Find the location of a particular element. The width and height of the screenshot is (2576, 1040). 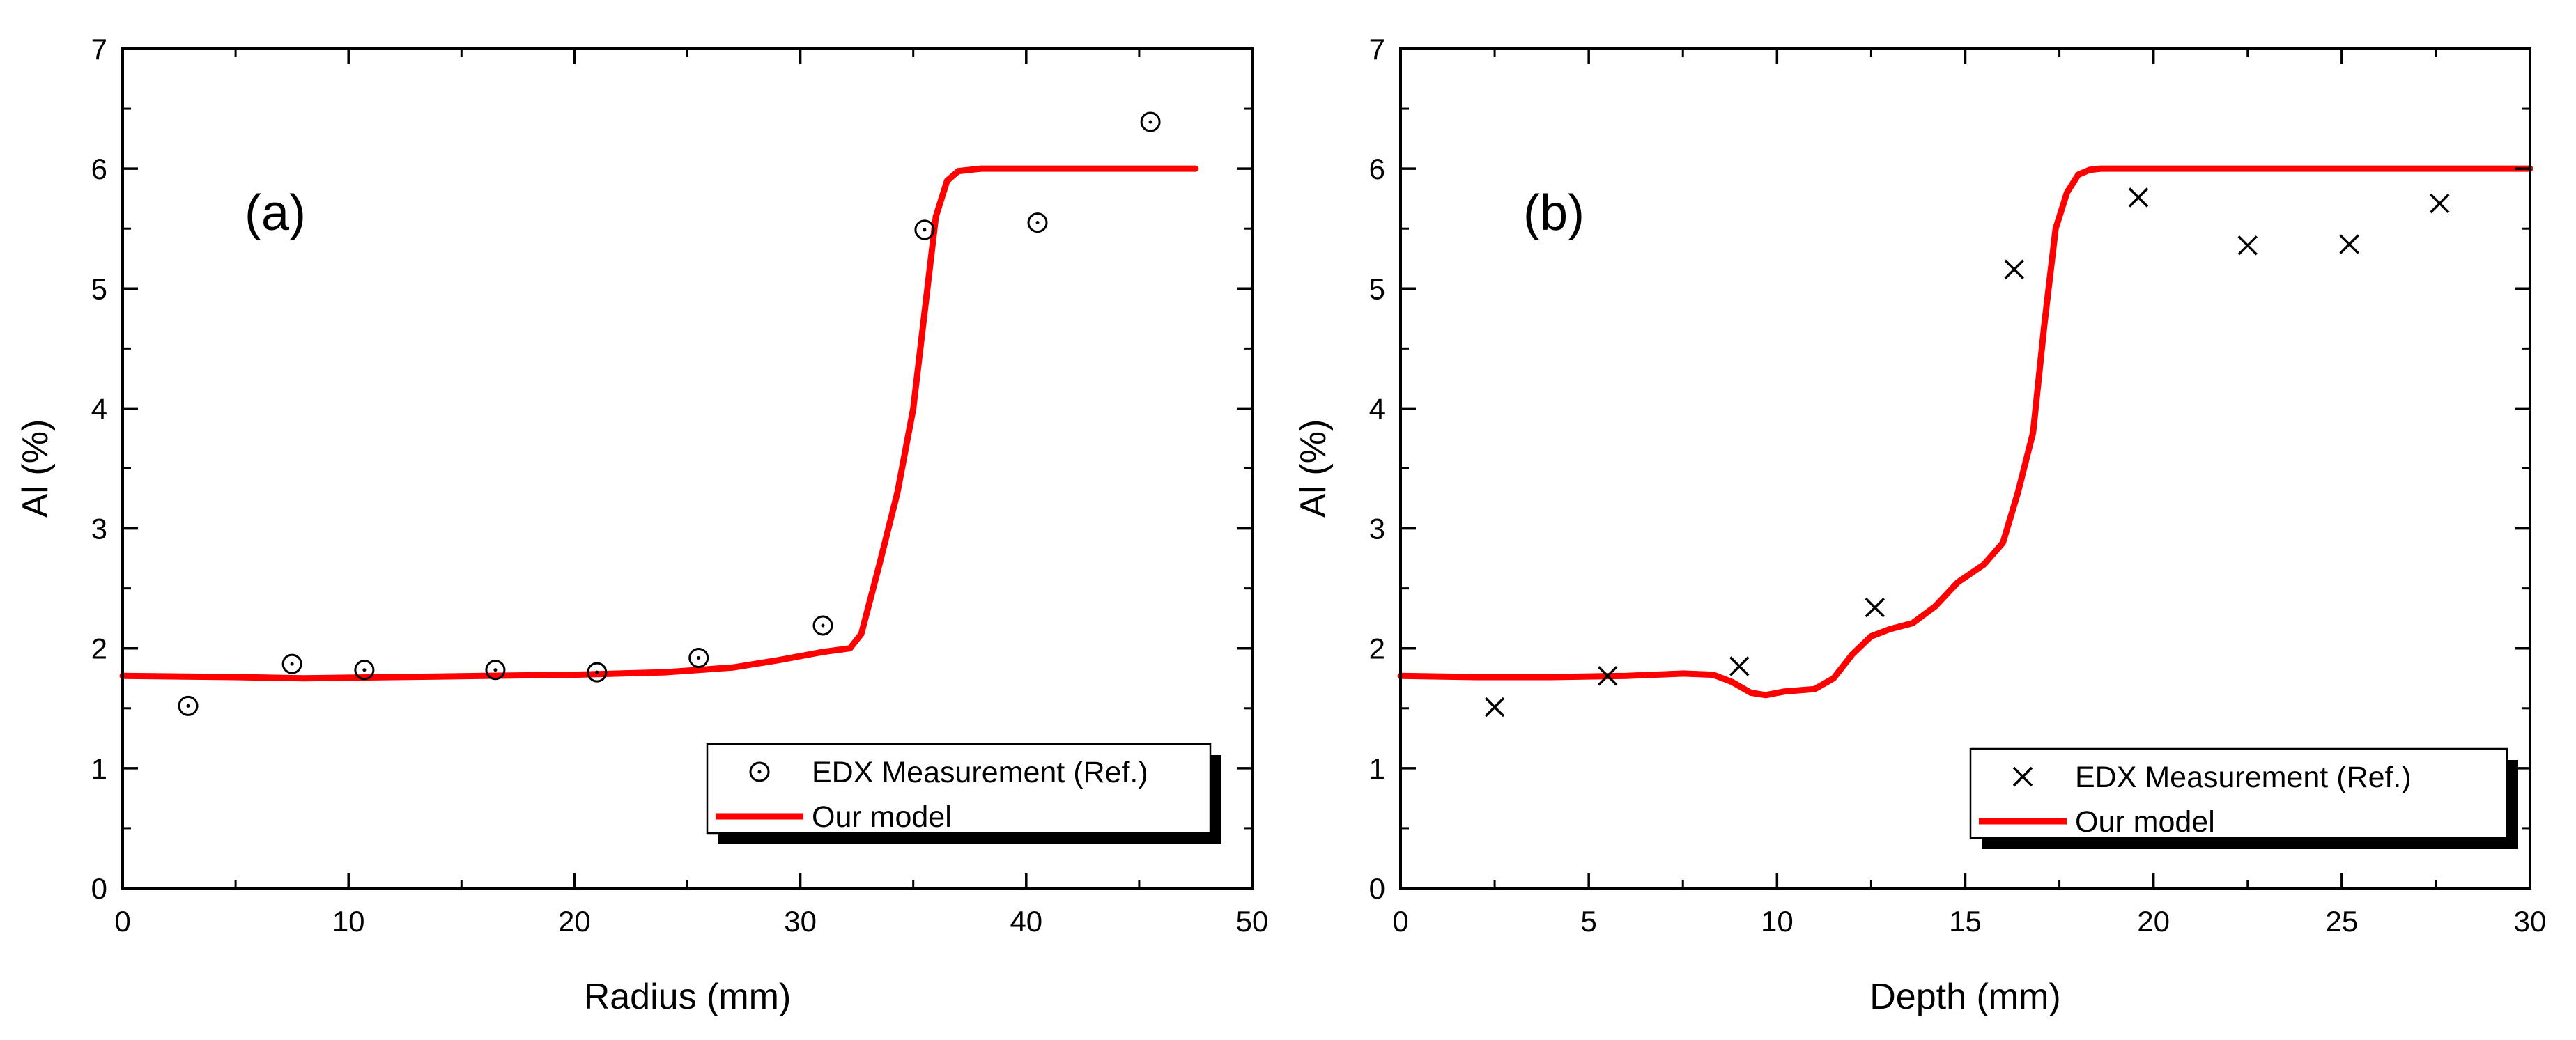

x-tick-label: 15 is located at coordinates (1965, 921).